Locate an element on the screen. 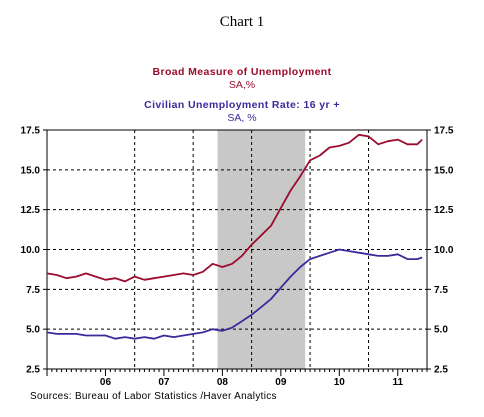 The image size is (484, 417). y-tick-label-left: 15.0 is located at coordinates (31, 170).